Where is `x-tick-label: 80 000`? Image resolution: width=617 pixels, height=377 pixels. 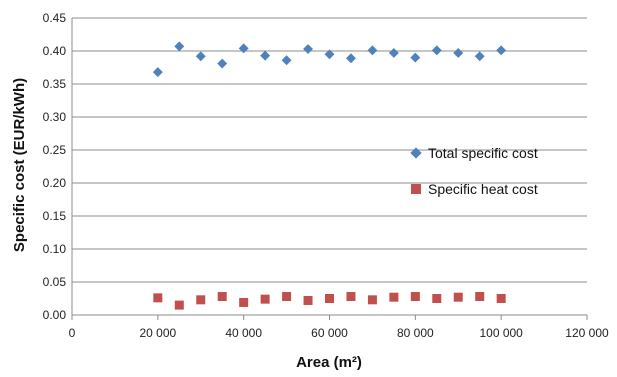 x-tick-label: 80 000 is located at coordinates (415, 333).